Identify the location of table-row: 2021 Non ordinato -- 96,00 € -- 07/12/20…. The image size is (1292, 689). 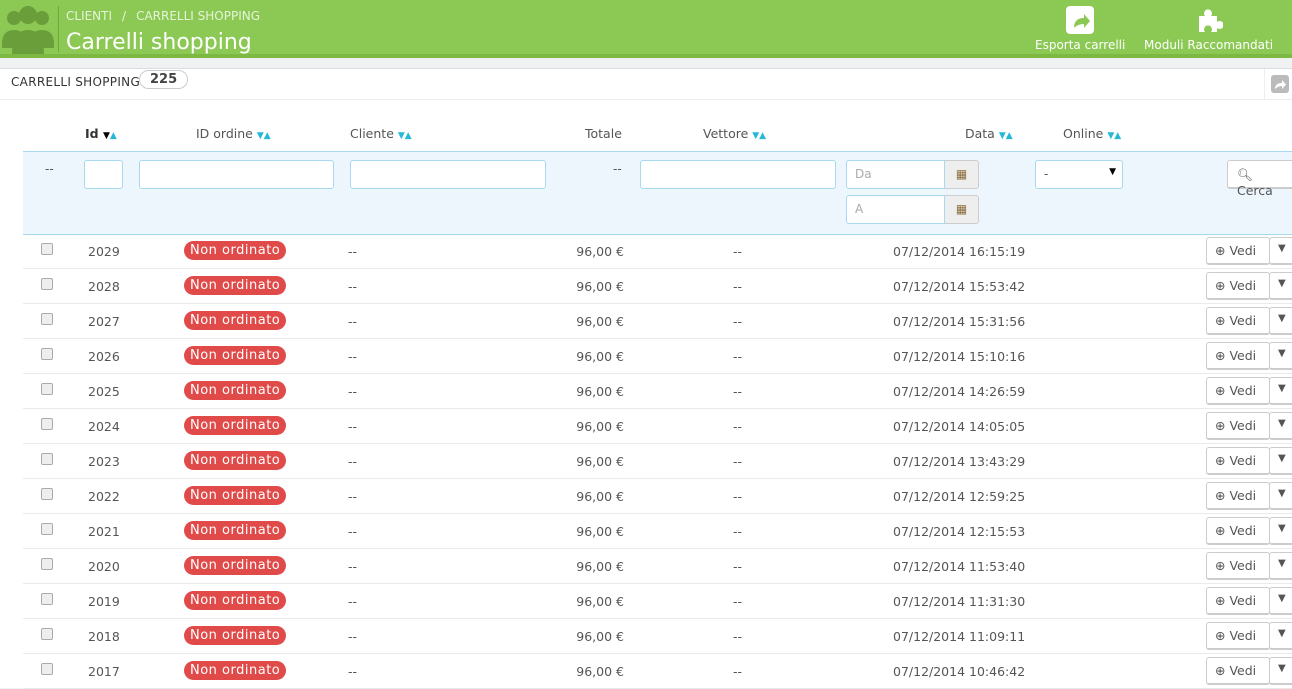
(657, 531).